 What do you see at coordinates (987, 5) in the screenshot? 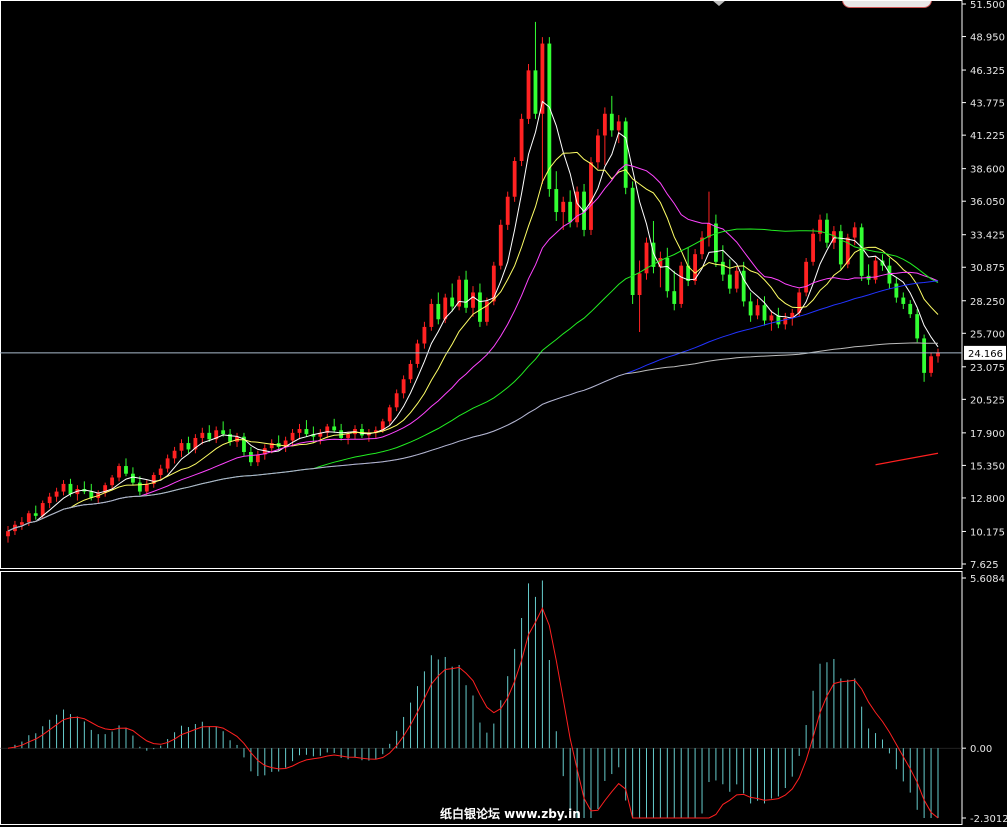
I see `price-tick-label: 51.500` at bounding box center [987, 5].